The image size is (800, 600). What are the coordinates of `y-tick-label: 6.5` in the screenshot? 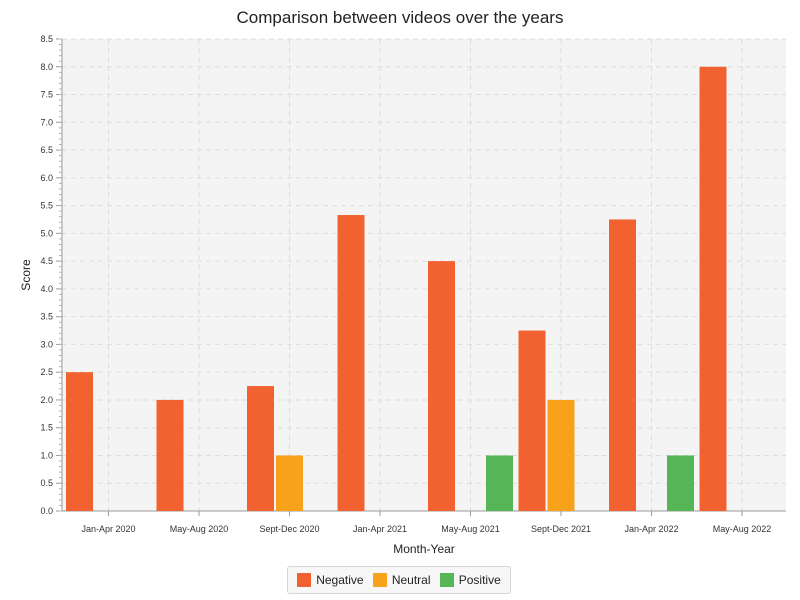 It's located at (46, 150).